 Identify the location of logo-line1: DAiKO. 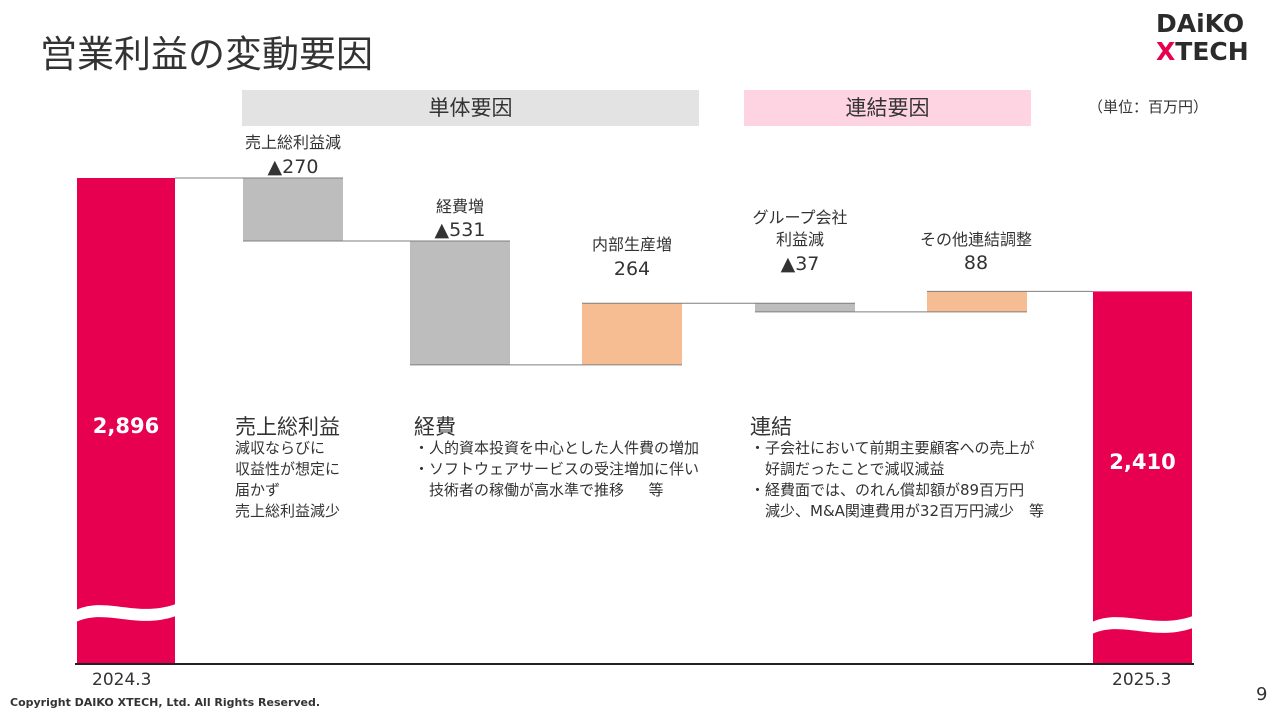
(1200, 23).